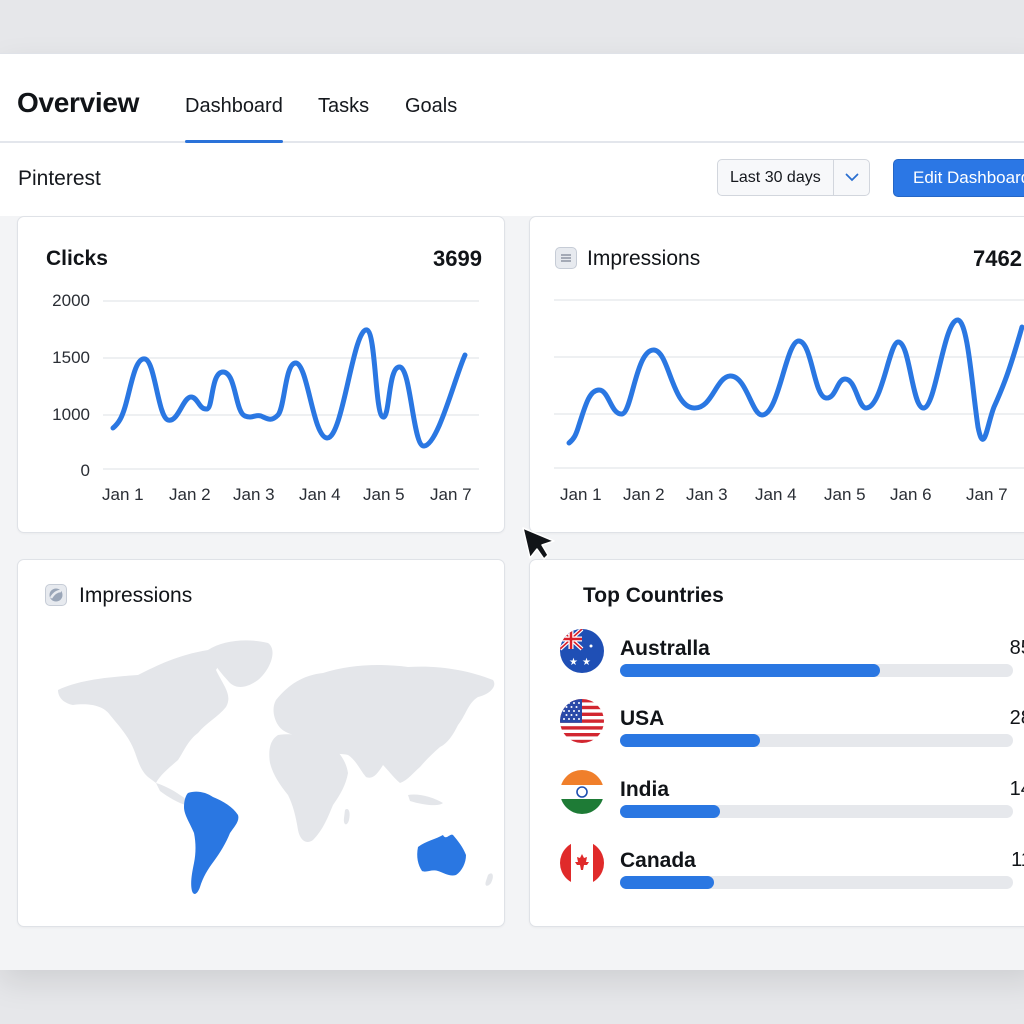  I want to click on country-value: 116, so click(1017, 860).